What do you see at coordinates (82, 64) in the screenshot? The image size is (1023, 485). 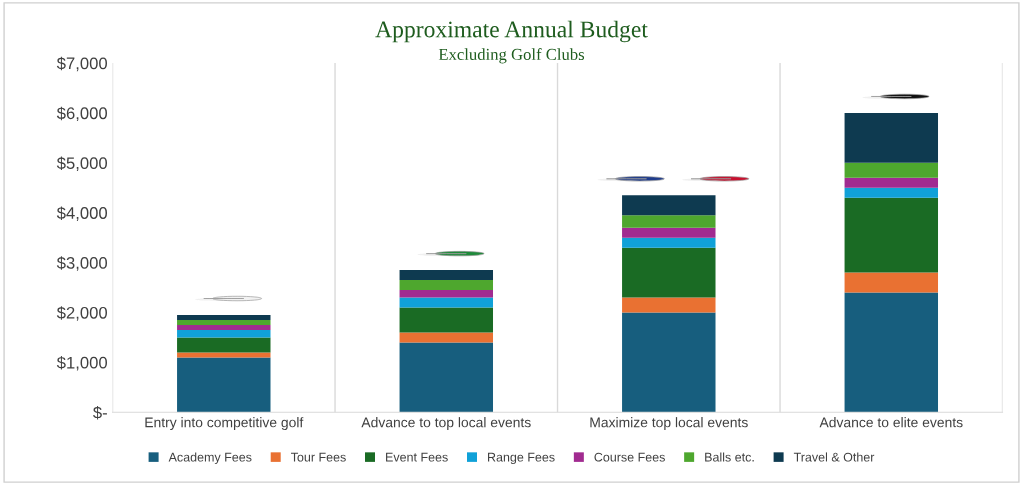 I see `y-tick-label: $7,000` at bounding box center [82, 64].